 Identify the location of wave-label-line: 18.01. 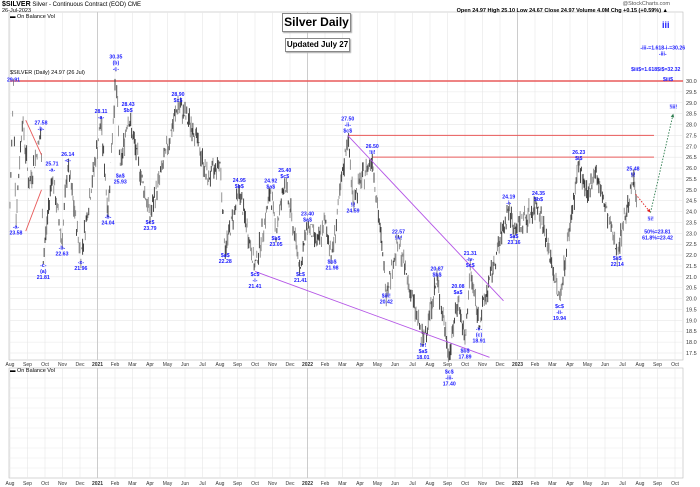
(423, 358).